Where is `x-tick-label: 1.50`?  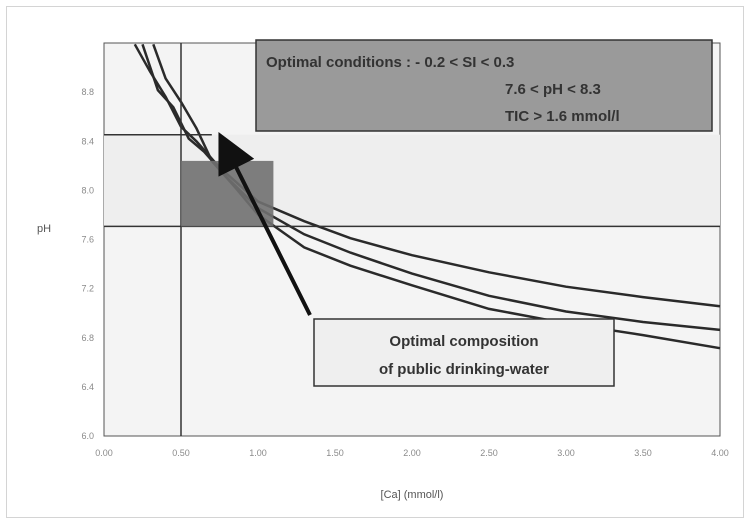 x-tick-label: 1.50 is located at coordinates (335, 453).